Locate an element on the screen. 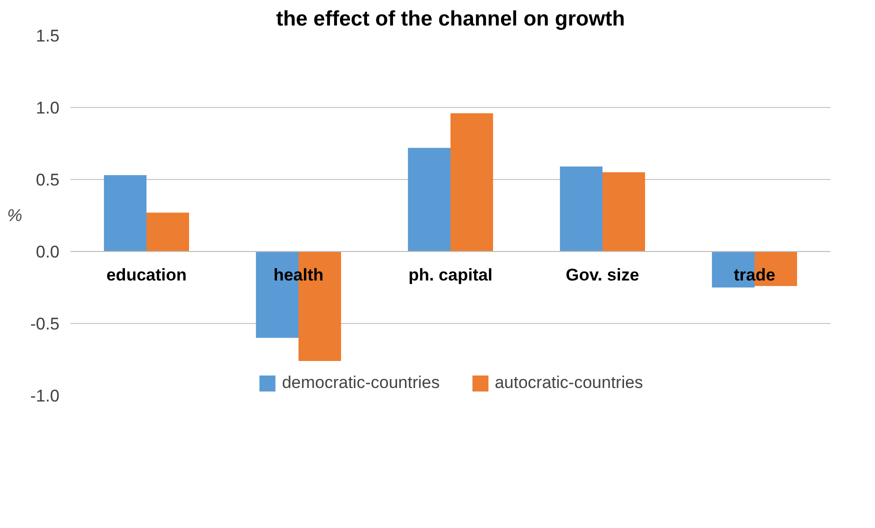 The width and height of the screenshot is (875, 528). x-tick-label: education is located at coordinates (146, 275).